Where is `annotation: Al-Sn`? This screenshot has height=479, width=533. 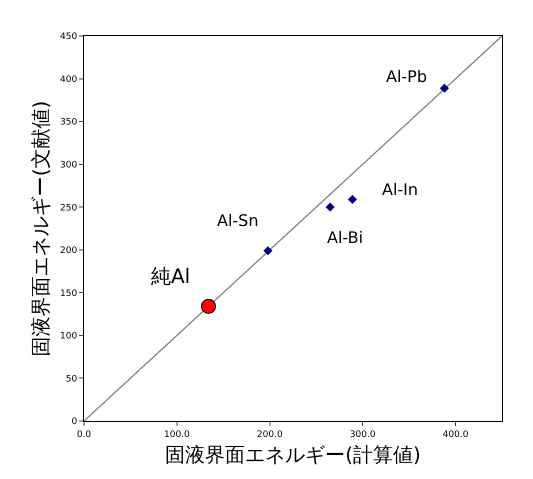
annotation: Al-Sn is located at coordinates (237, 220).